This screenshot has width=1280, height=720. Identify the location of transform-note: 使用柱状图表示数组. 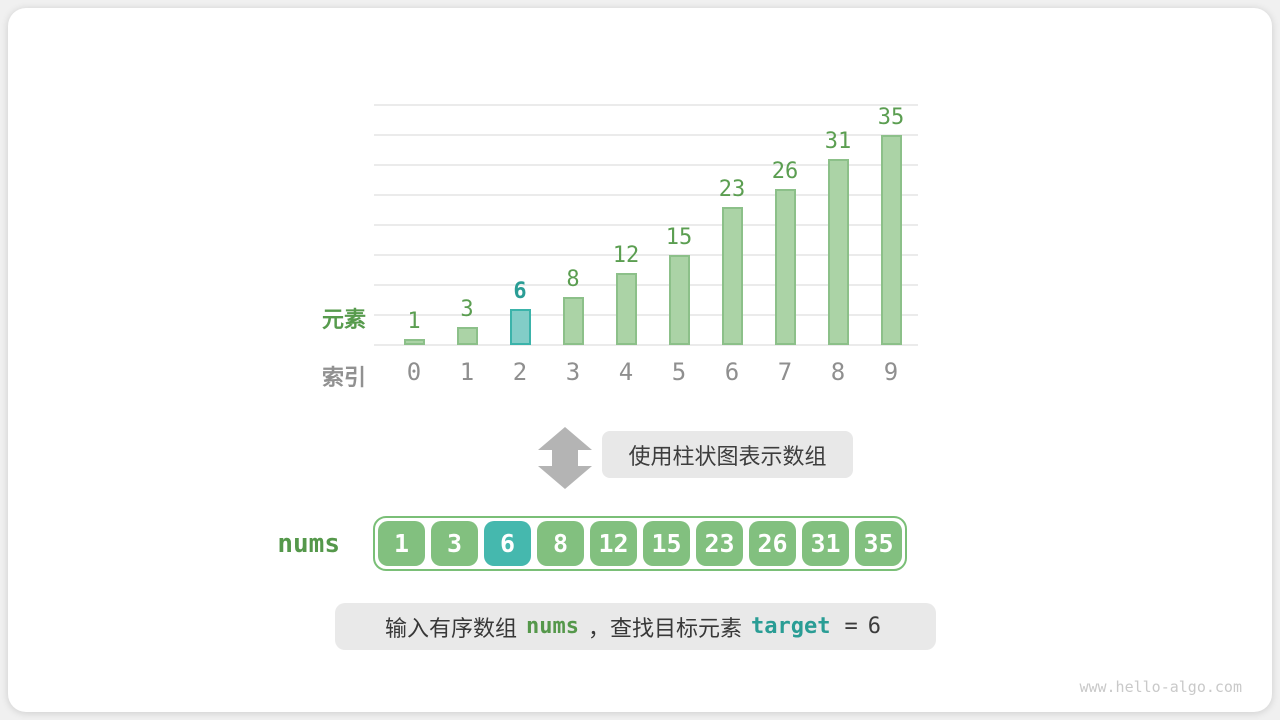
(727, 454).